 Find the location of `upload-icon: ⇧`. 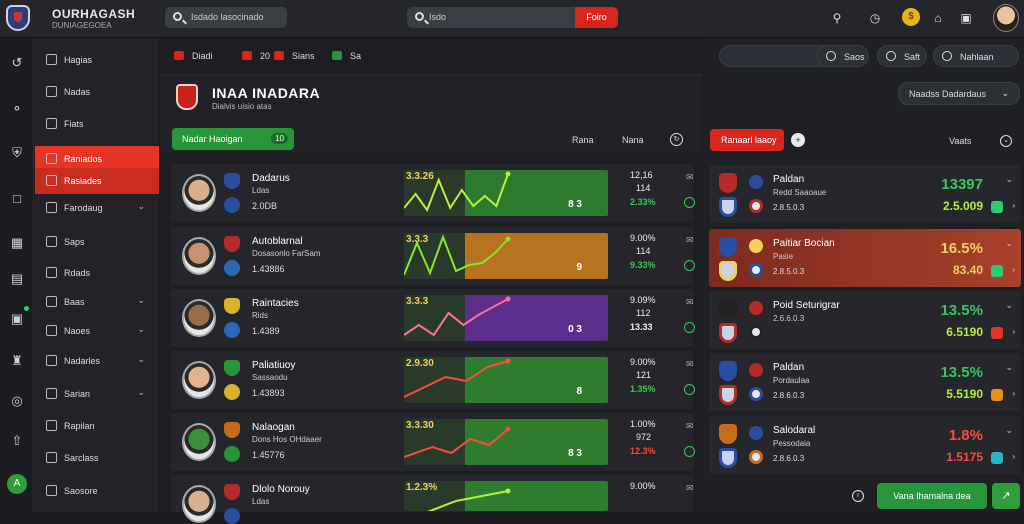

upload-icon: ⇧ is located at coordinates (17, 440).